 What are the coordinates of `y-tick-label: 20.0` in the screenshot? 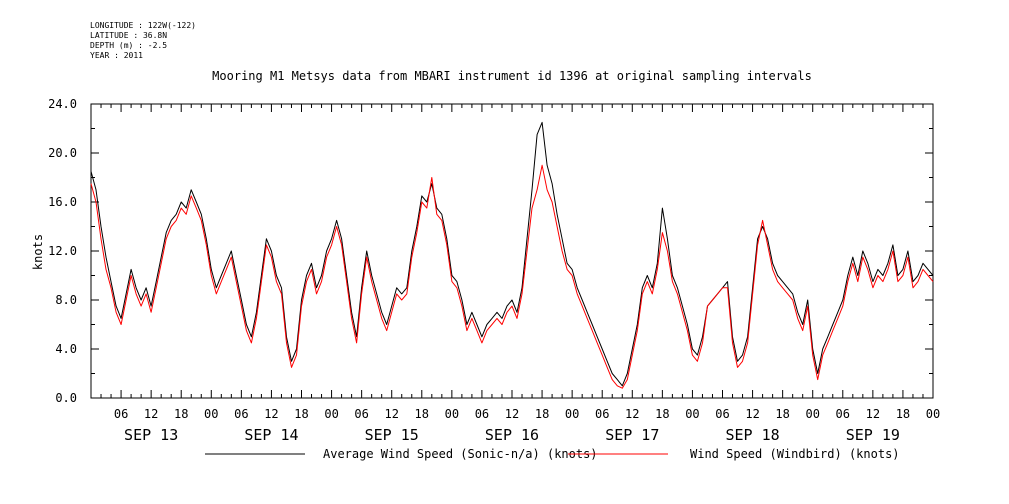 It's located at (62, 153).